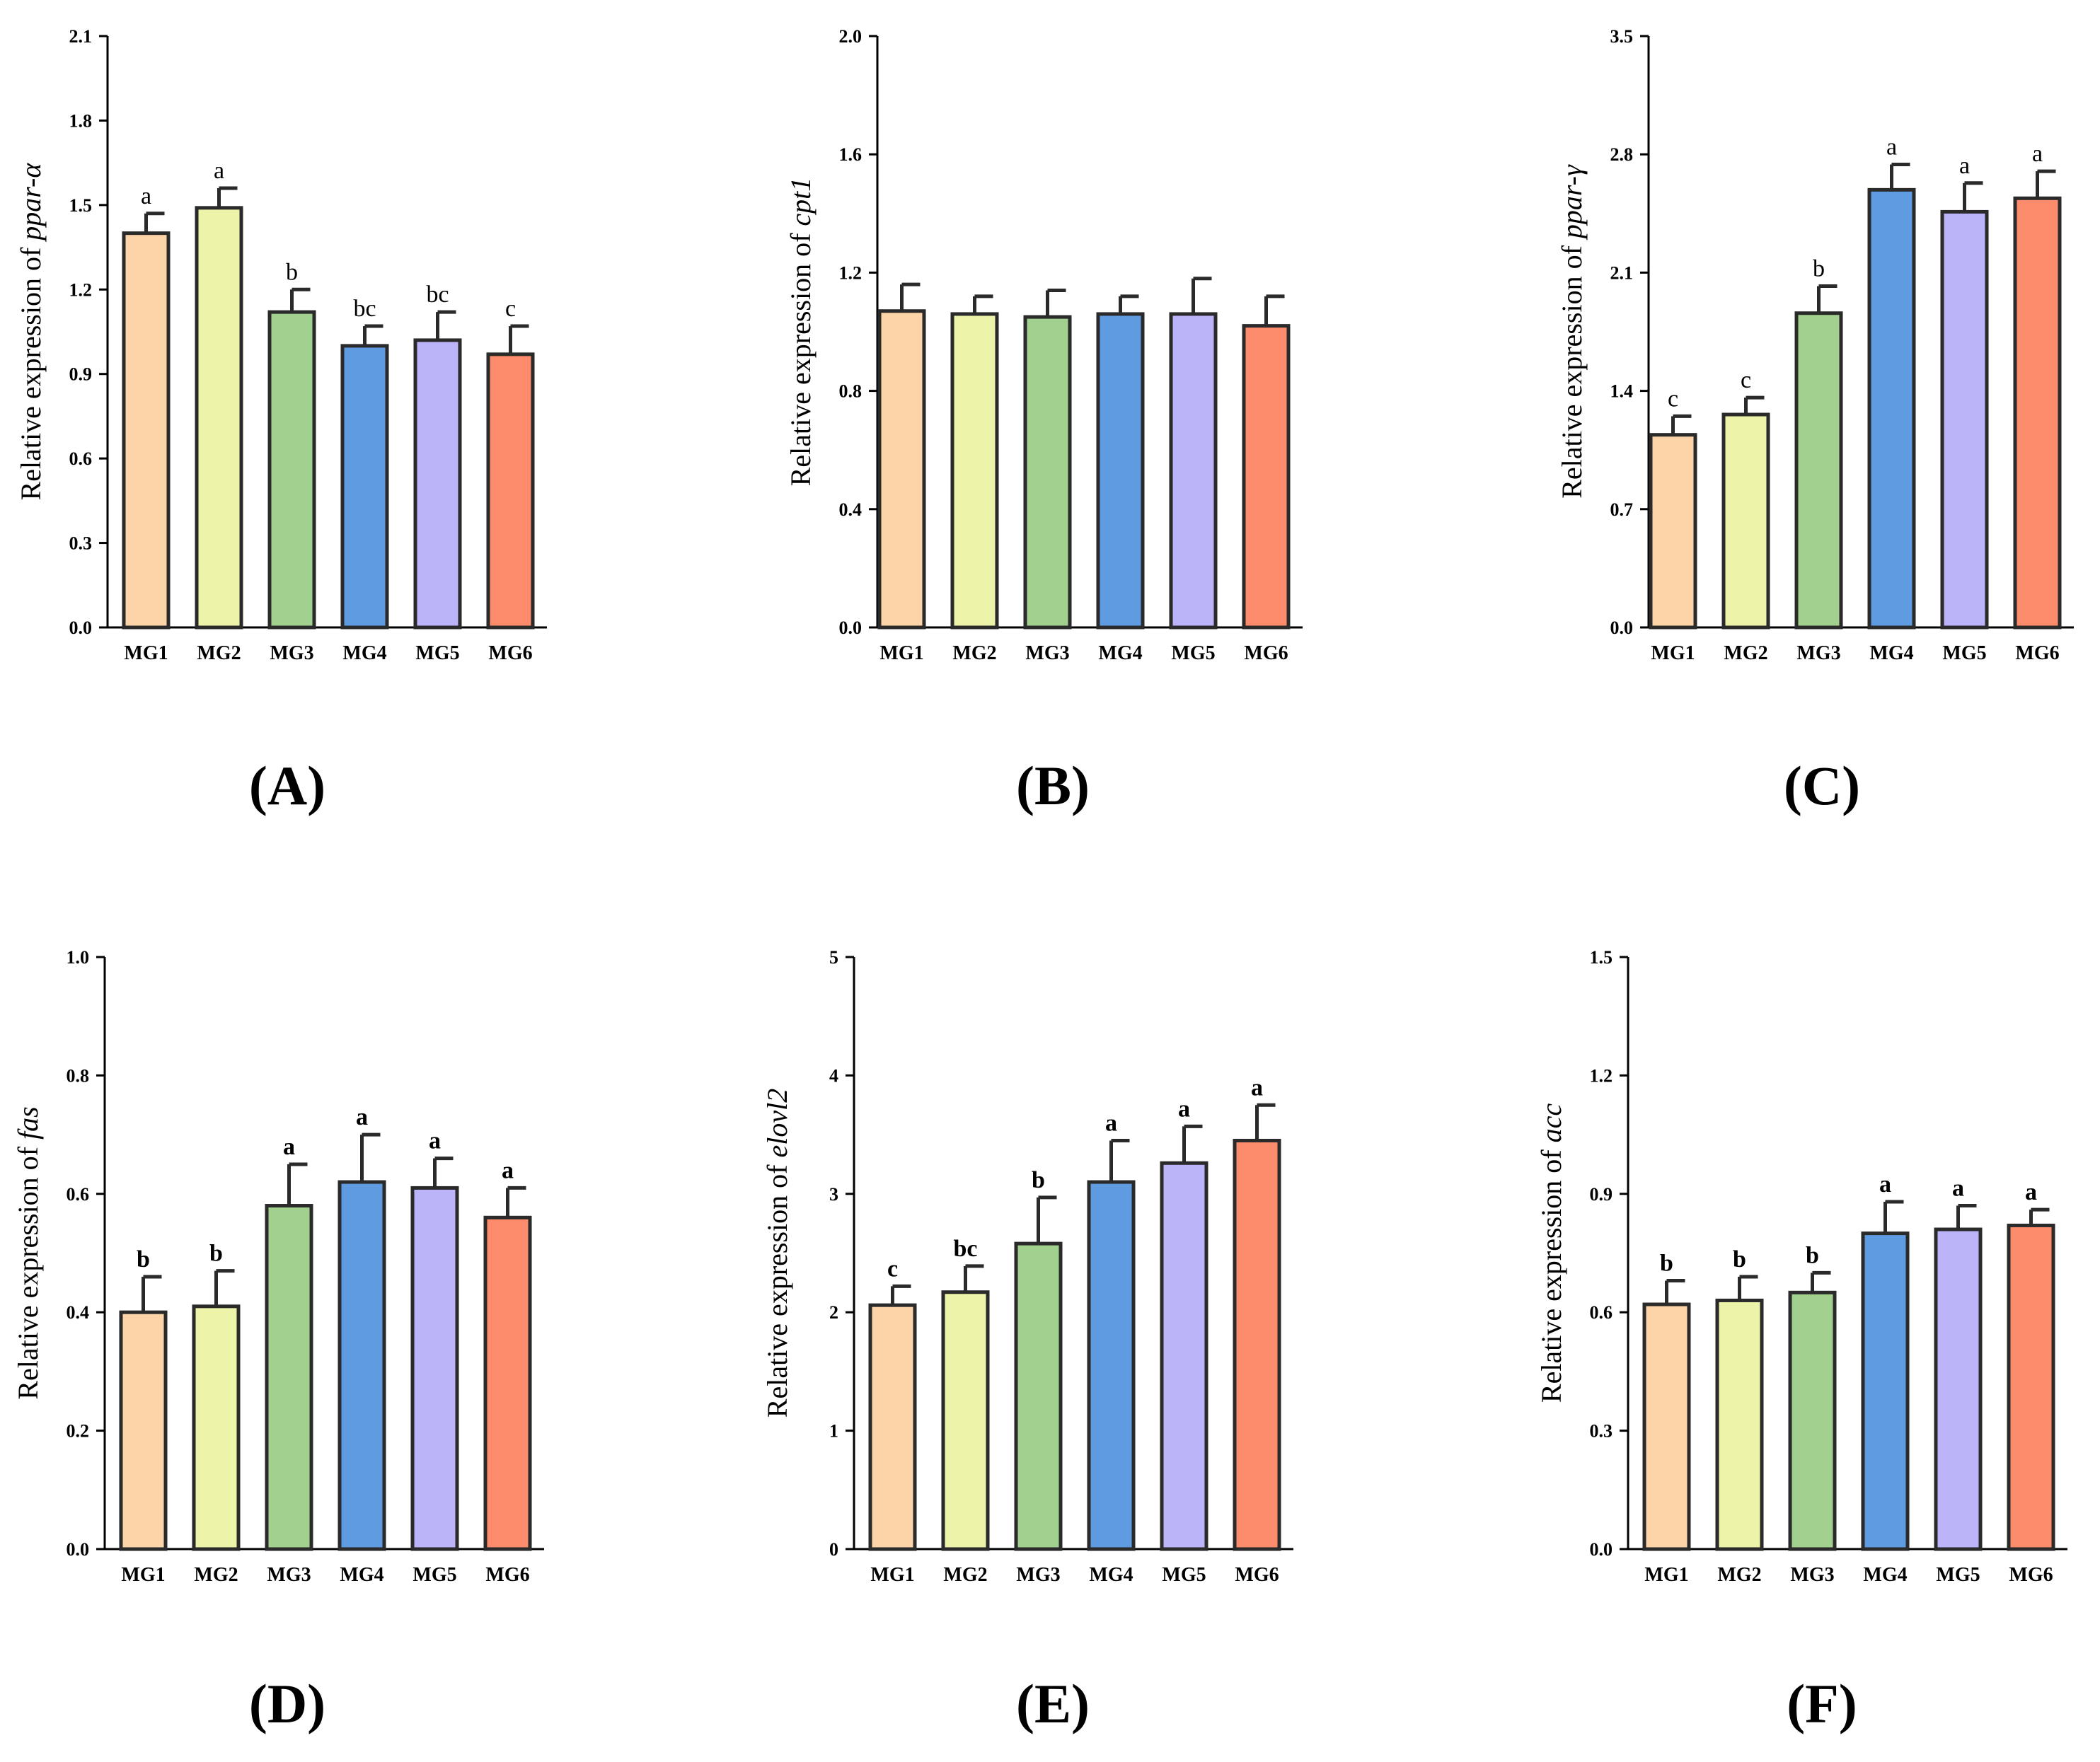 Image resolution: width=2100 pixels, height=1762 pixels. I want to click on y-tick-label: 3, so click(833, 1194).